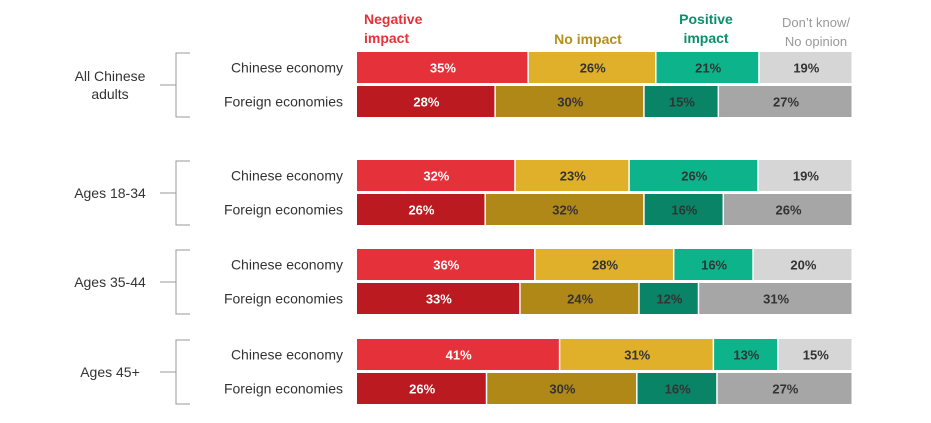  What do you see at coordinates (588, 39) in the screenshot?
I see `legend-no_impact-line: No impact` at bounding box center [588, 39].